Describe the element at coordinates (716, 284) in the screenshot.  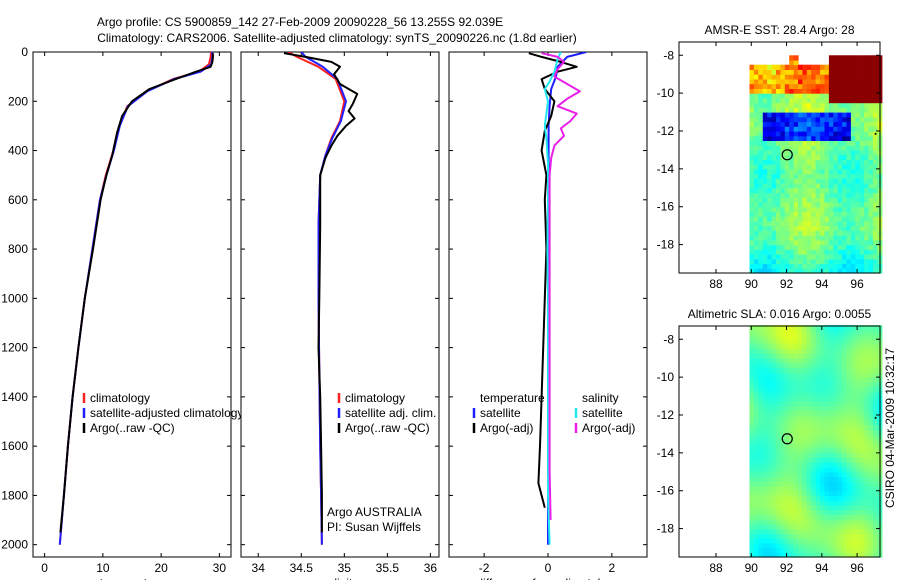
I see `x-tick-label: 88` at that location.